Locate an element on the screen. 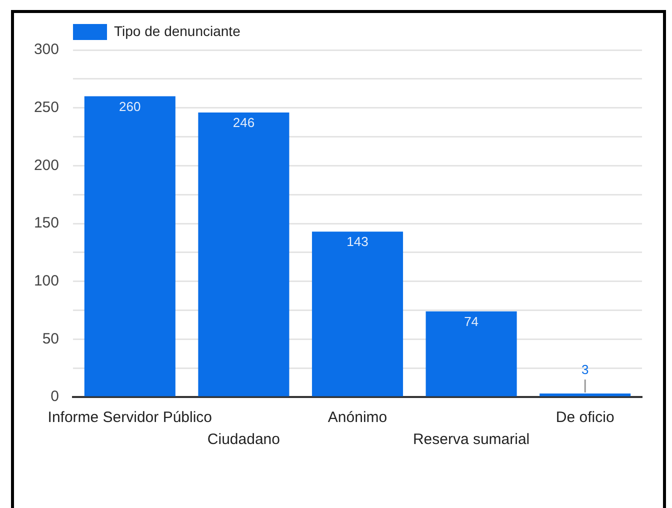  y-tick-label: 150 is located at coordinates (46, 223).